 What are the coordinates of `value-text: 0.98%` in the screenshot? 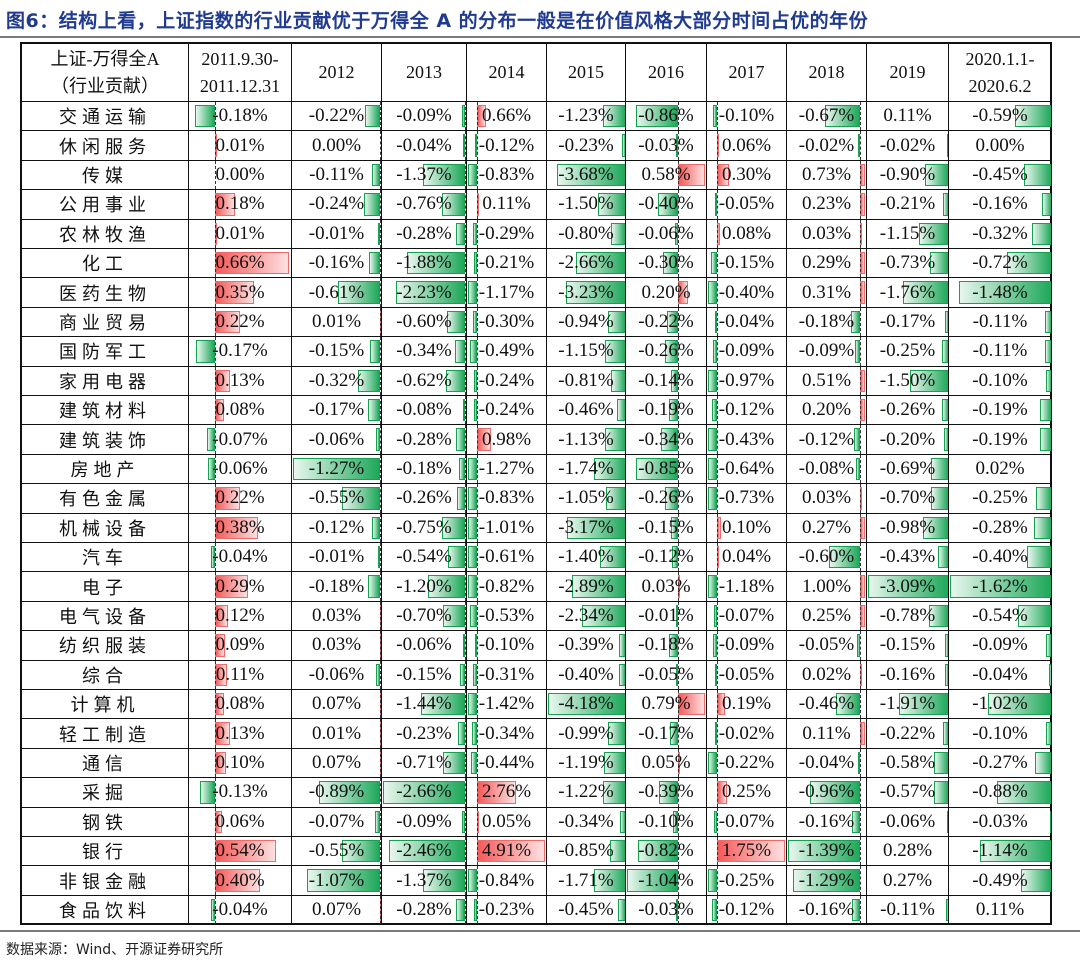 It's located at (506, 439).